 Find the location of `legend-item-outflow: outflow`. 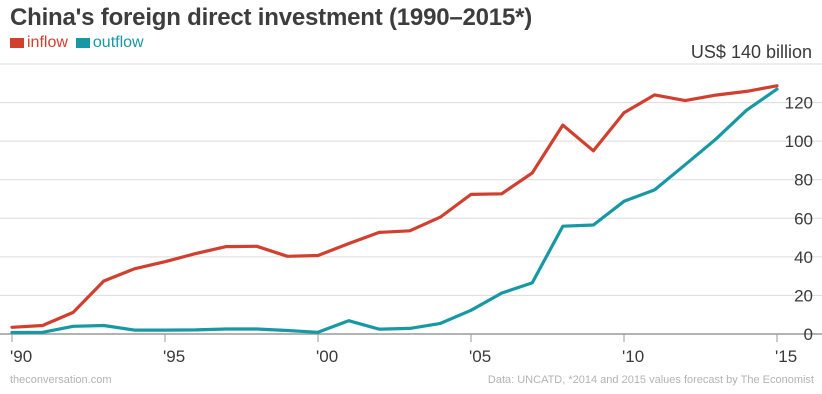

legend-item-outflow: outflow is located at coordinates (109, 43).